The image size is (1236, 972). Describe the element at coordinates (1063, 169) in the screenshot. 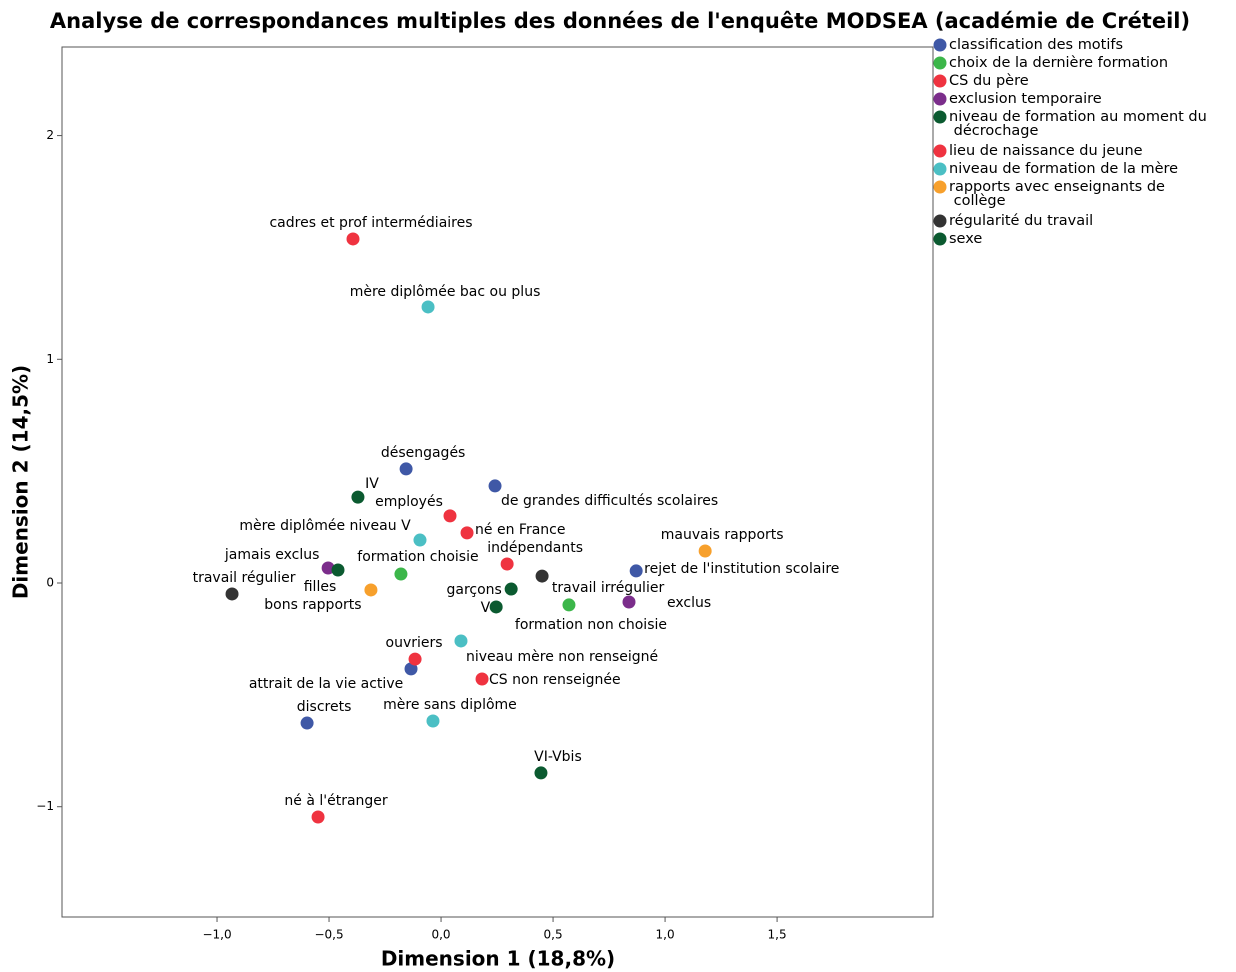

I see `legend-label: niveau de formation de la mère` at that location.